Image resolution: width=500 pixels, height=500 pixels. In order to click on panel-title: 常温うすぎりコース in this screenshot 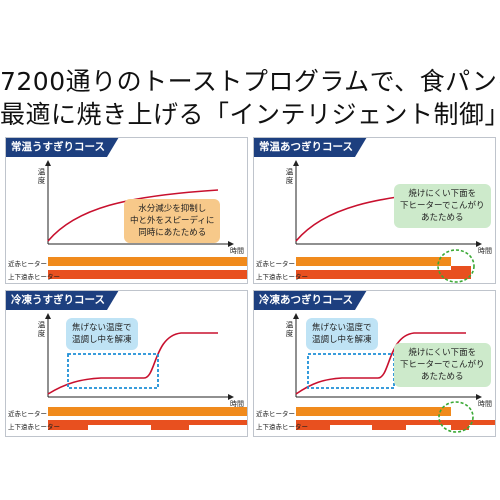, I will do `click(62, 147)`.